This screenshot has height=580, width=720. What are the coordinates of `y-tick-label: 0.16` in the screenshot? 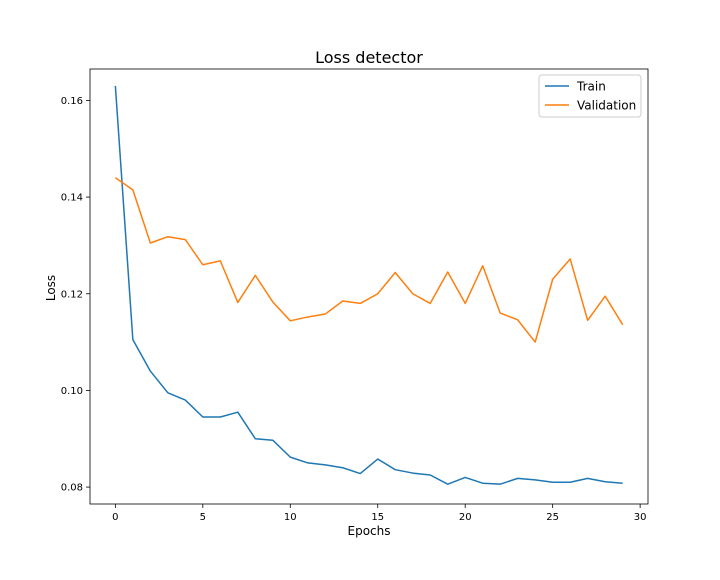 It's located at (72, 101).